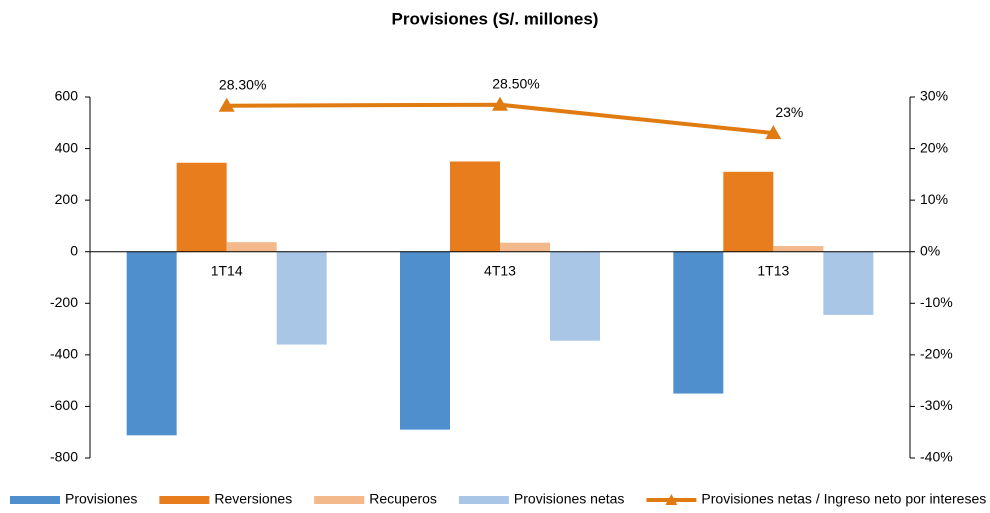 The width and height of the screenshot is (990, 513). Describe the element at coordinates (67, 199) in the screenshot. I see `y-tick-label: 200` at that location.